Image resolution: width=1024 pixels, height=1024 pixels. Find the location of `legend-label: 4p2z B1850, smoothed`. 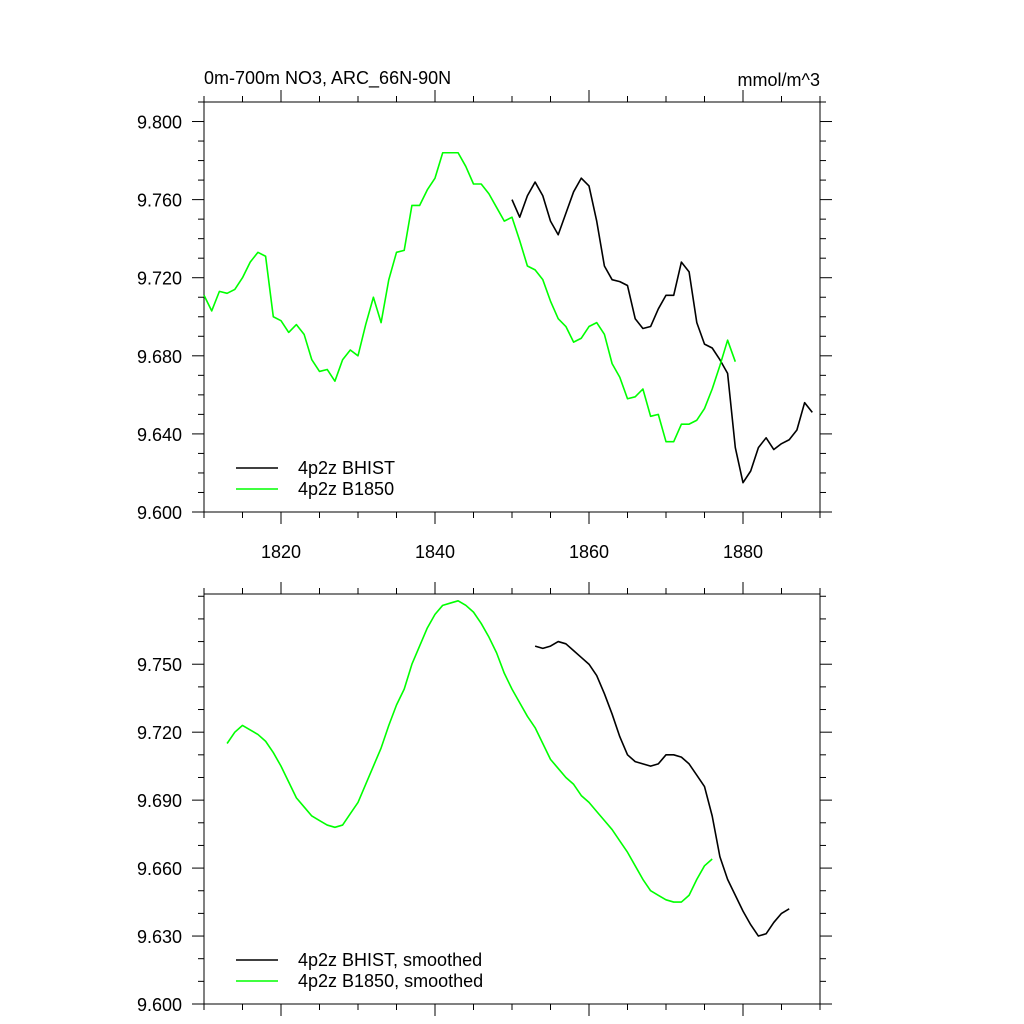

legend-label: 4p2z B1850, smoothed is located at coordinates (390, 981).